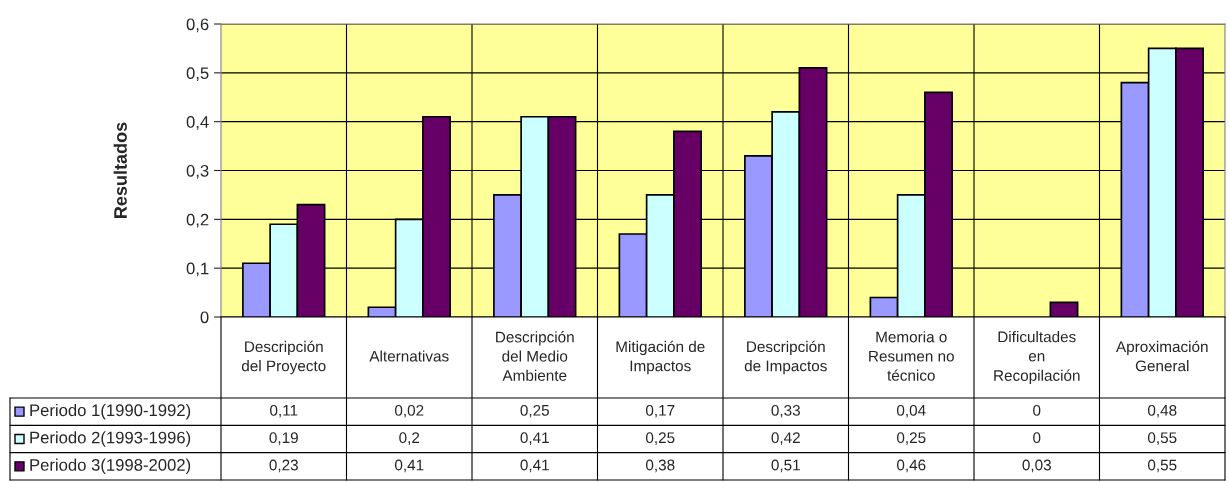 Image resolution: width=1229 pixels, height=482 pixels. What do you see at coordinates (1036, 466) in the screenshot?
I see `data-label: 0,03` at bounding box center [1036, 466].